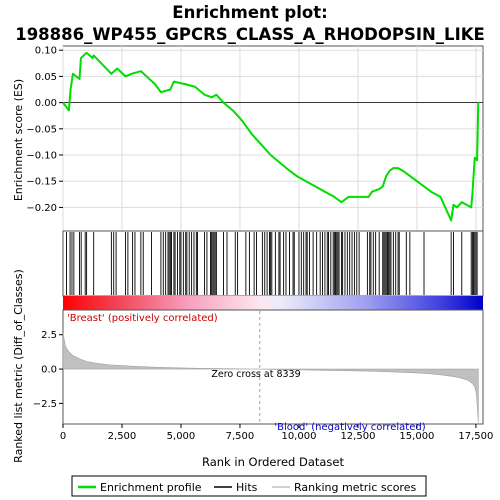 The image size is (500, 500). Describe the element at coordinates (41, 208) in the screenshot. I see `es-y-tick-label: −0.20` at that location.